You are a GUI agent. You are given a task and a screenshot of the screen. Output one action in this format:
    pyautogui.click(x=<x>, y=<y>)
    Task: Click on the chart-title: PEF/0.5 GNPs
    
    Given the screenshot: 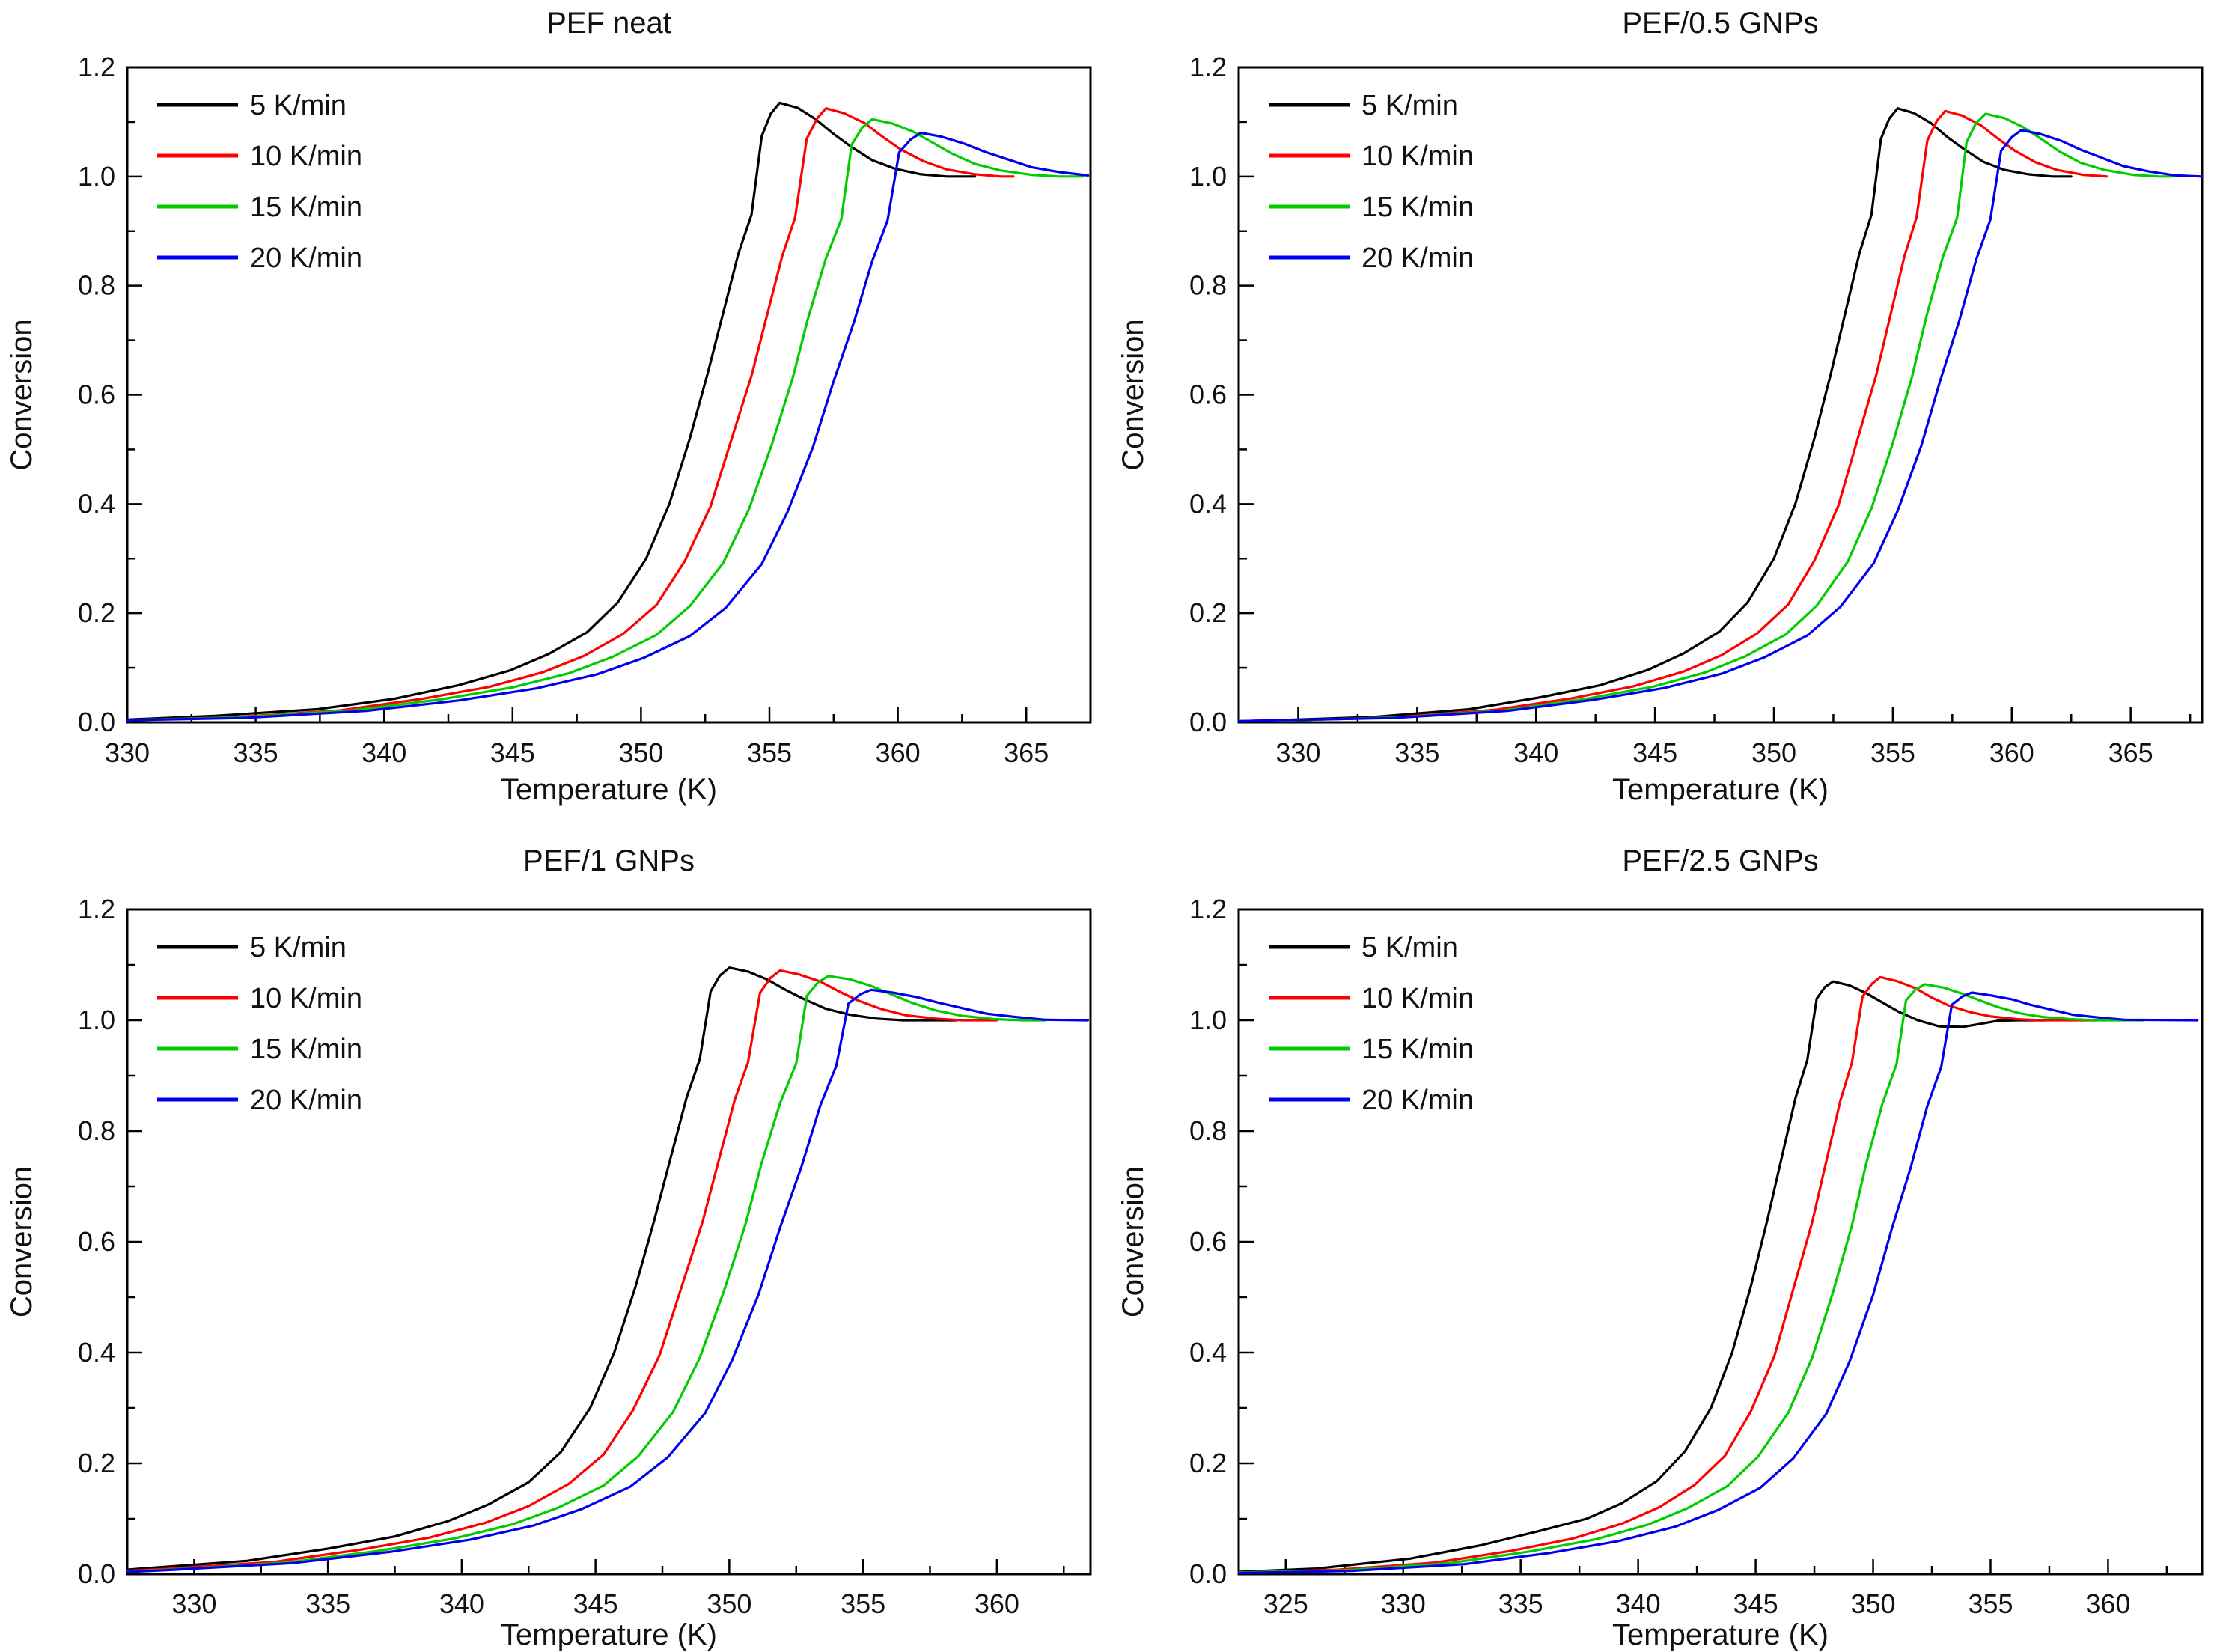 What is the action you would take?
    pyautogui.click(x=1720, y=23)
    